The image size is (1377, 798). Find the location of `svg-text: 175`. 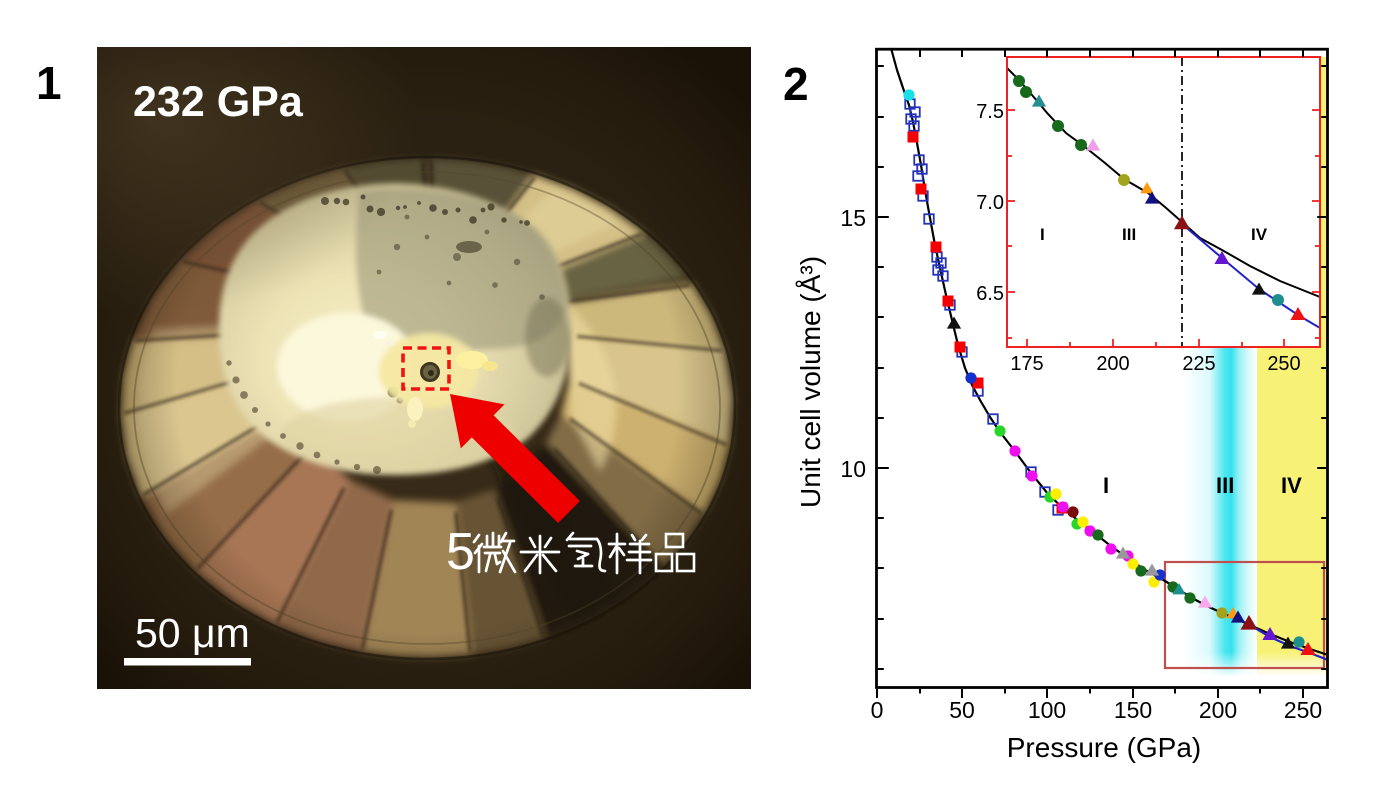

svg-text: 175 is located at coordinates (1026, 364).